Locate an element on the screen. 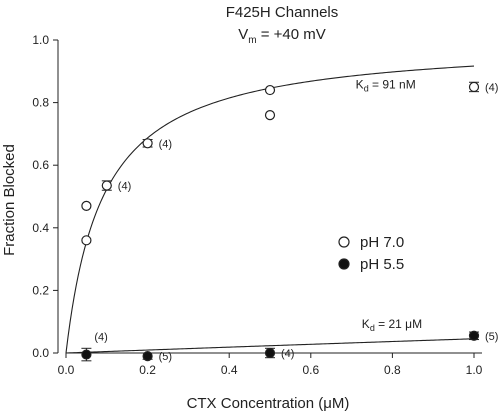 This screenshot has width=500, height=416. kd-label-suffix: = 91 nM is located at coordinates (392, 85).